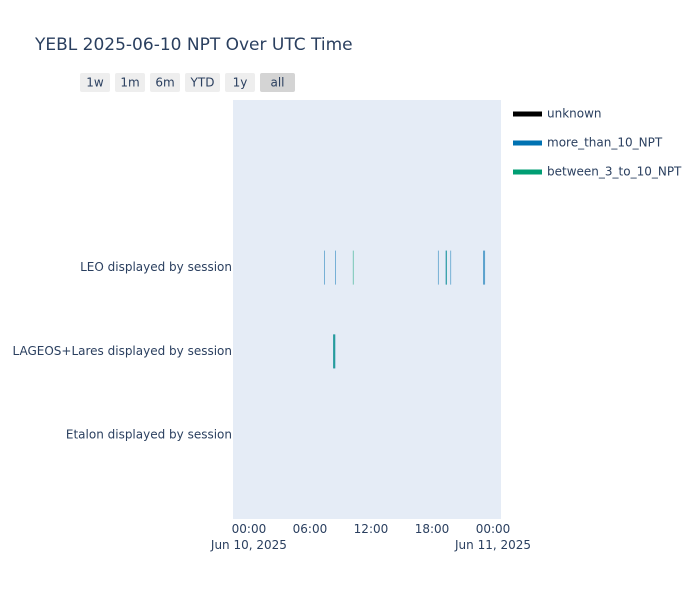 The height and width of the screenshot is (600, 700). What do you see at coordinates (614, 172) in the screenshot?
I see `legend-label: between_3_to_10_NPT` at bounding box center [614, 172].